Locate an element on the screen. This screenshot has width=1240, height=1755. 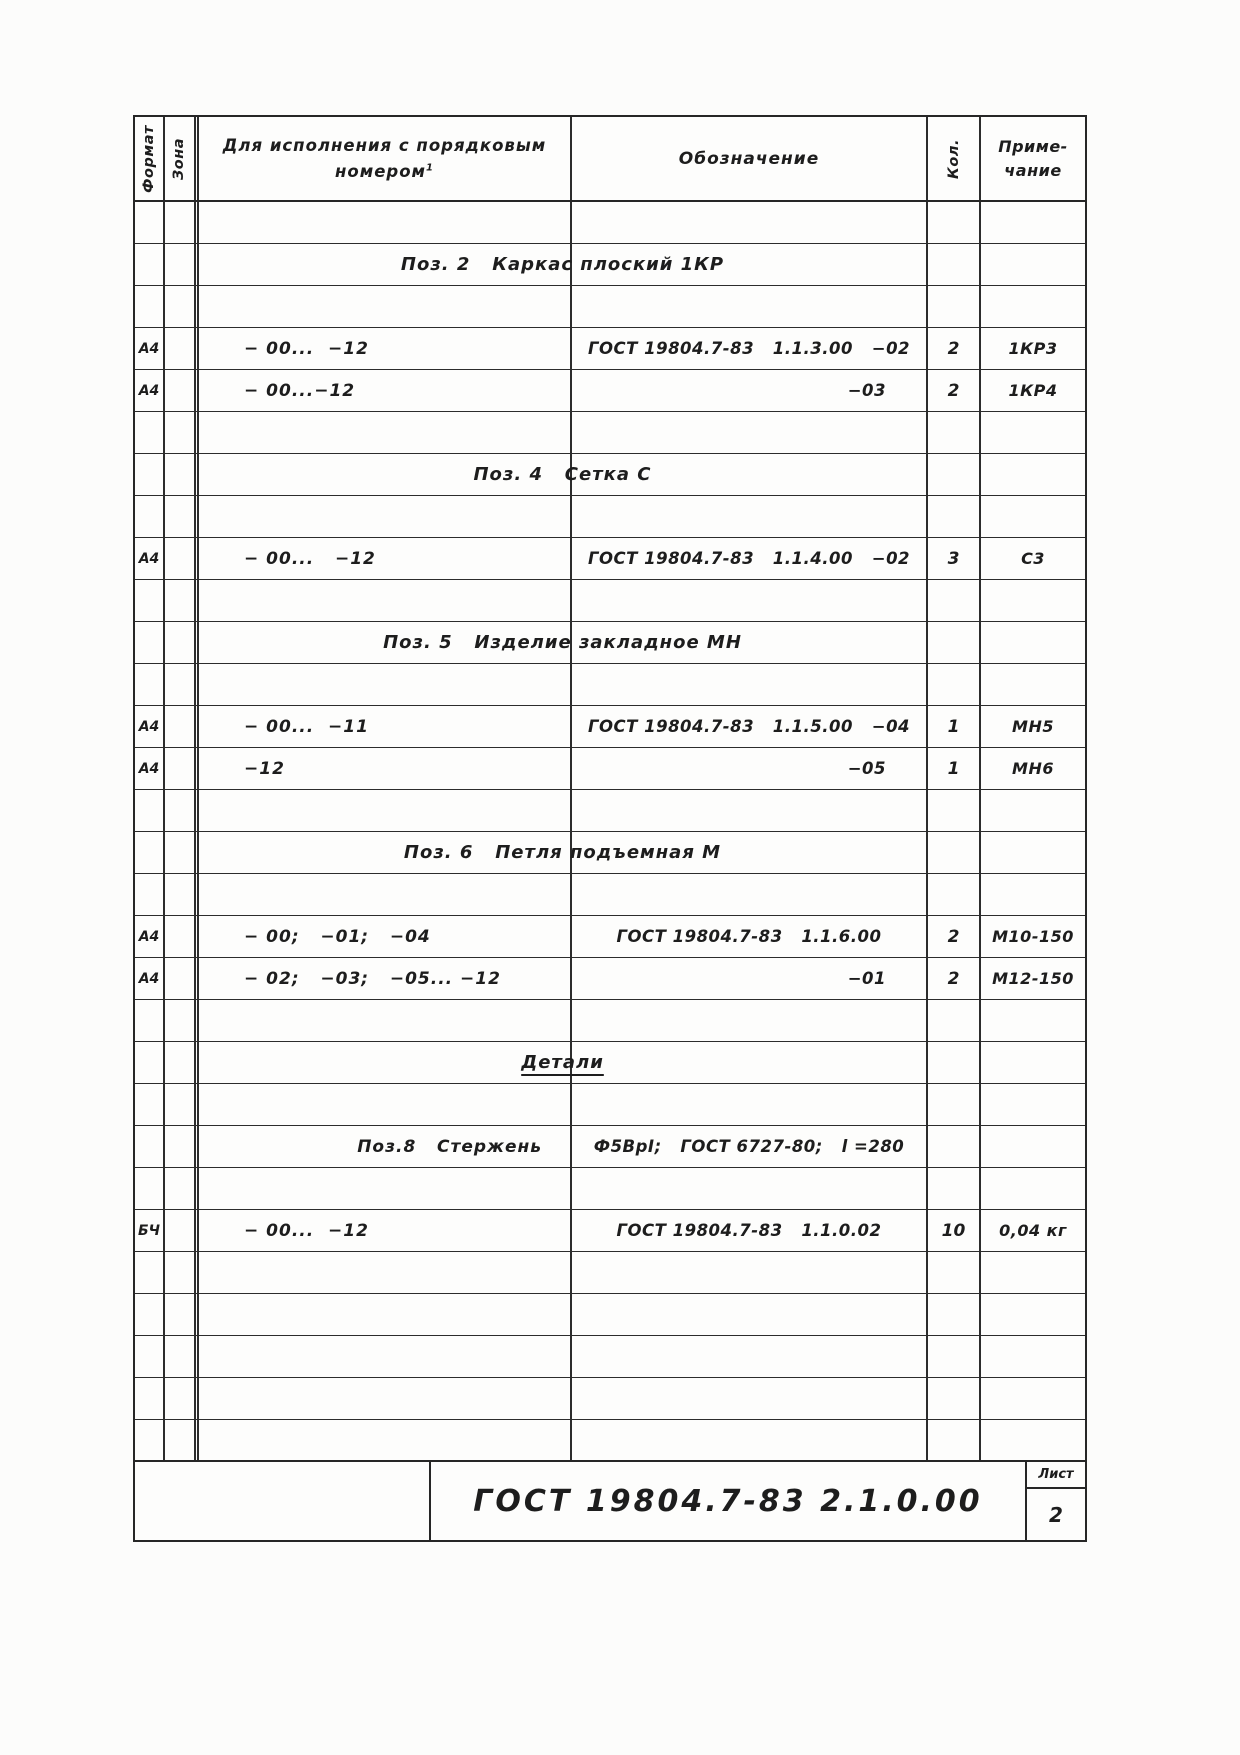
designation-cell: −03 is located at coordinates (750, 390).